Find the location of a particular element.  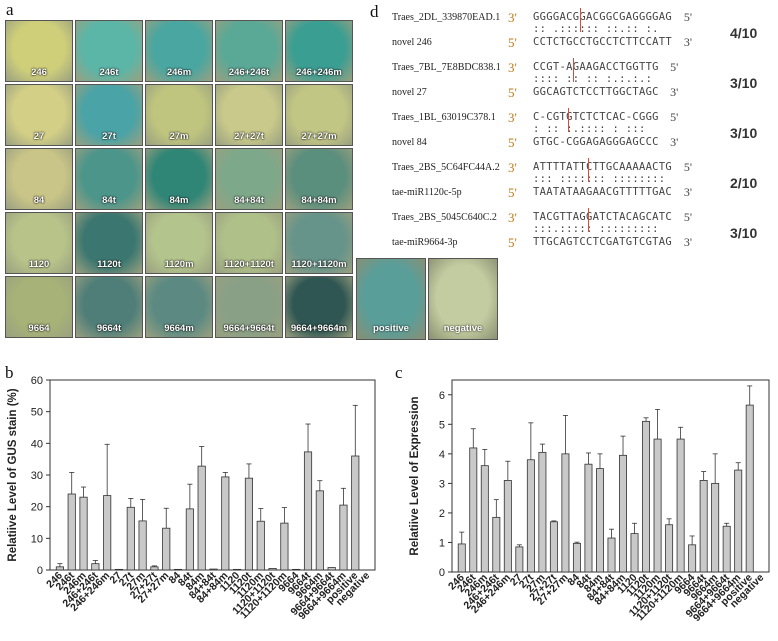

alignment-match-line: ::: ::::::: :::::::: is located at coordinates (599, 179).